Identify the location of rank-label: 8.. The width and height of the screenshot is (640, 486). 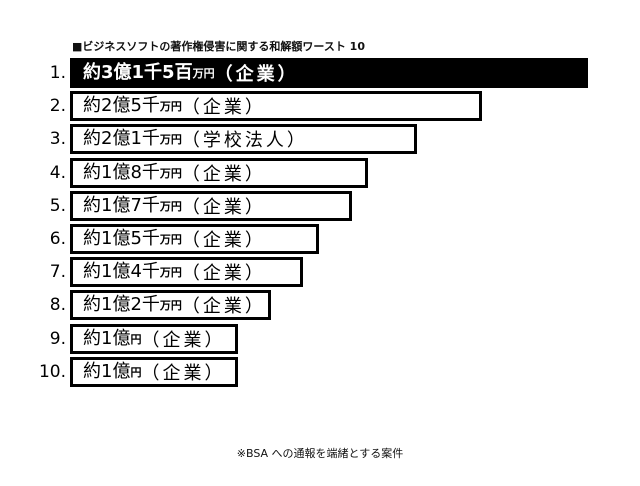
(57, 305).